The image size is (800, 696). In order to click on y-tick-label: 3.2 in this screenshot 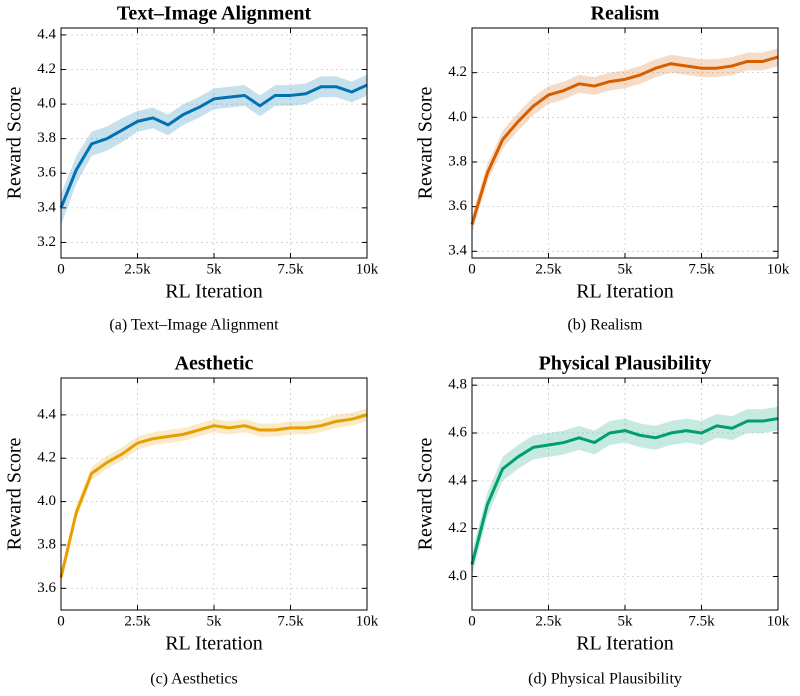, I will do `click(46, 242)`.